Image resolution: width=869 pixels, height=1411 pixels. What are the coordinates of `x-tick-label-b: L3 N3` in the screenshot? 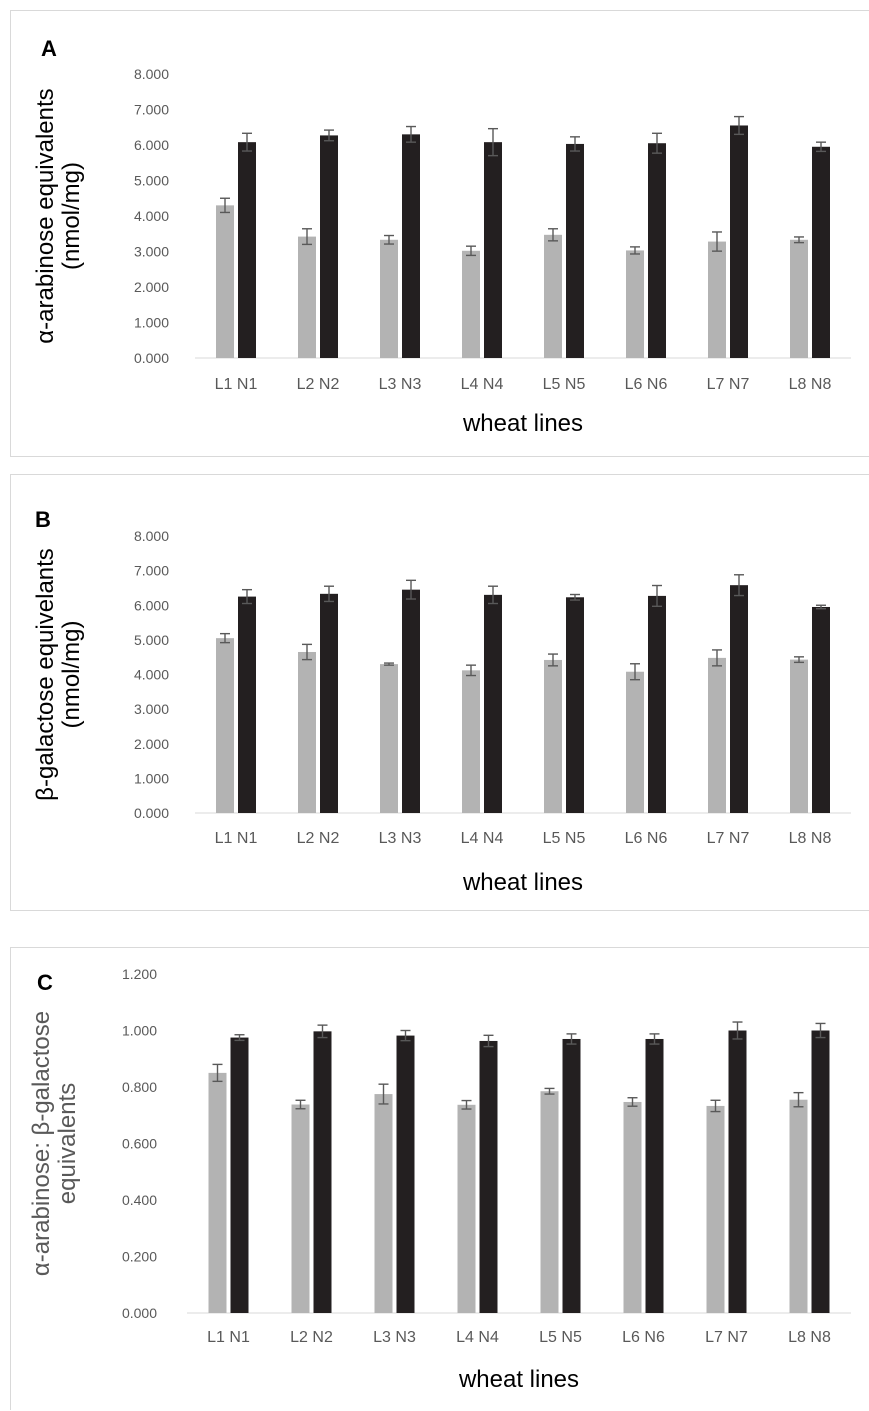 It's located at (400, 838).